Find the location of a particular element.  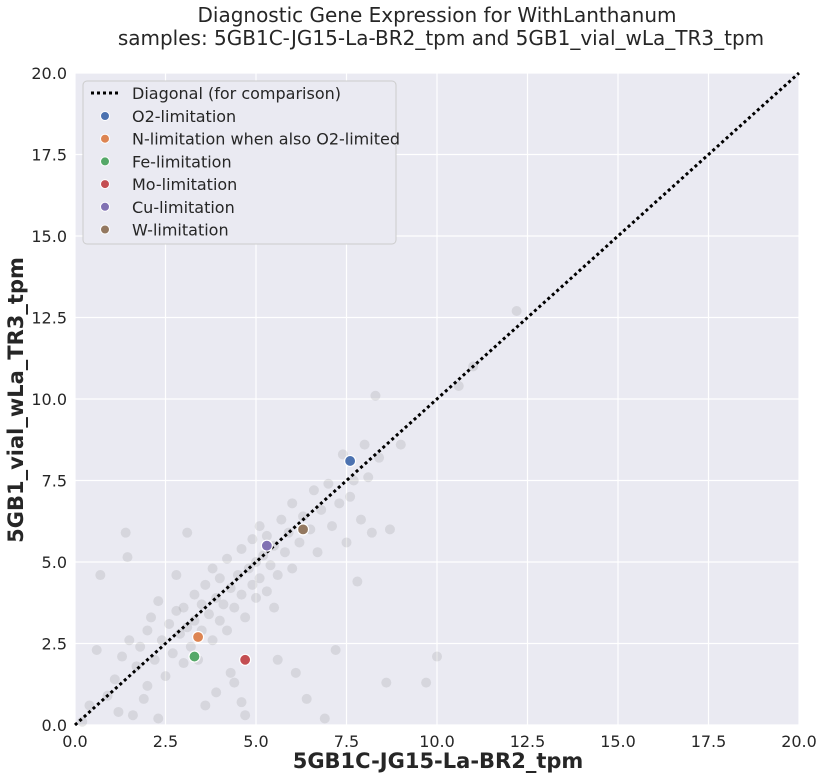

legend-label: O2-limitation is located at coordinates (184, 116).